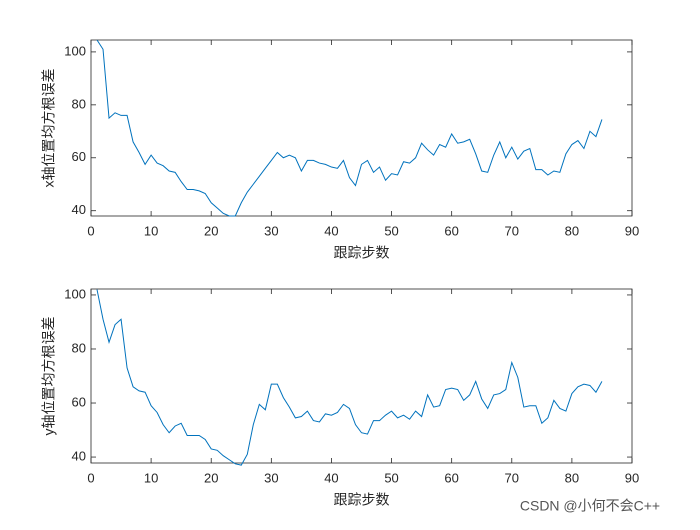  I want to click on y-axis-label: y轴位置均方根误差, so click(49, 376).